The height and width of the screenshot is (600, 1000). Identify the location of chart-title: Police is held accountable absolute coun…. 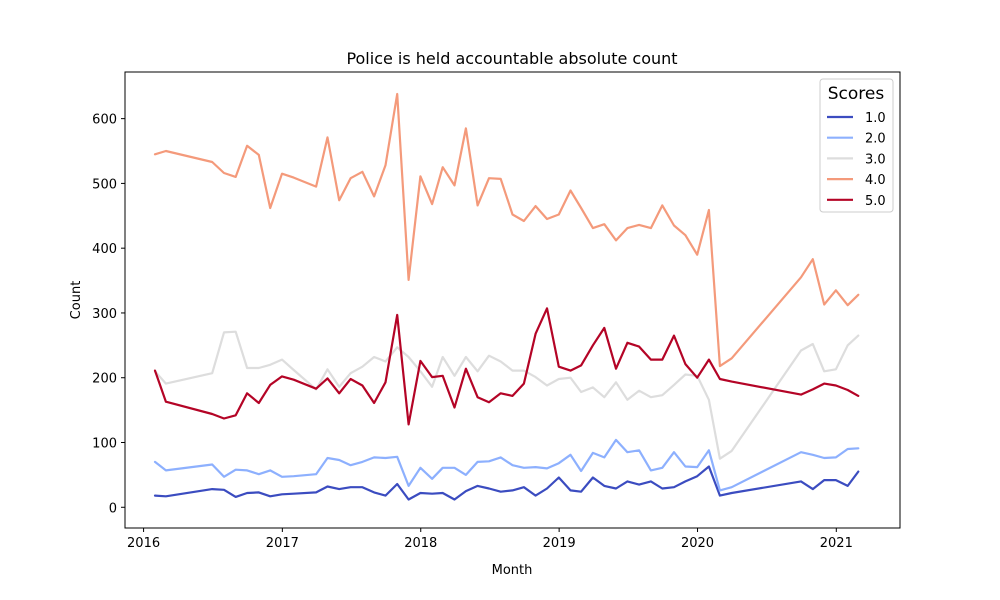
(511, 58).